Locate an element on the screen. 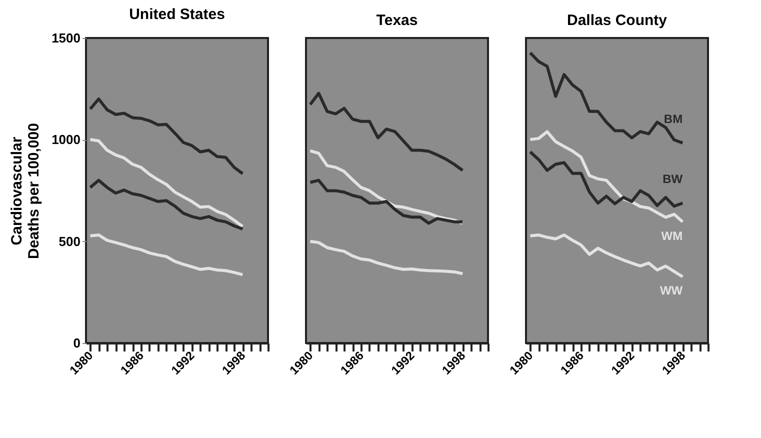 The height and width of the screenshot is (438, 761). series-label: WW is located at coordinates (672, 291).